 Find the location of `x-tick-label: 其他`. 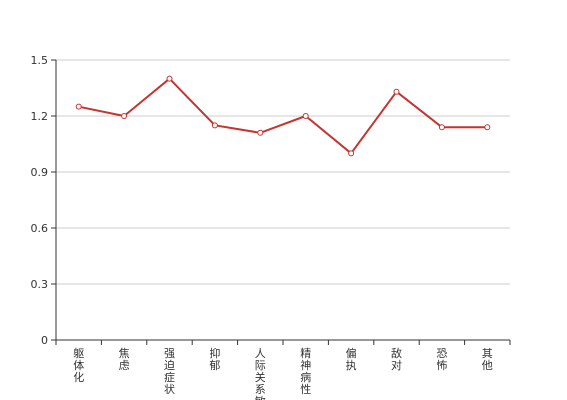

x-tick-label: 其他 is located at coordinates (487, 359).